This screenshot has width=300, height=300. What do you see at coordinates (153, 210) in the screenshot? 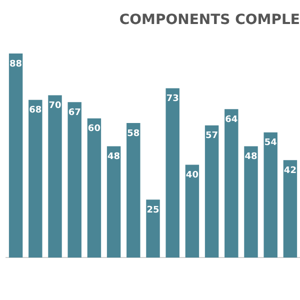
I see `data-label: 25` at bounding box center [153, 210].